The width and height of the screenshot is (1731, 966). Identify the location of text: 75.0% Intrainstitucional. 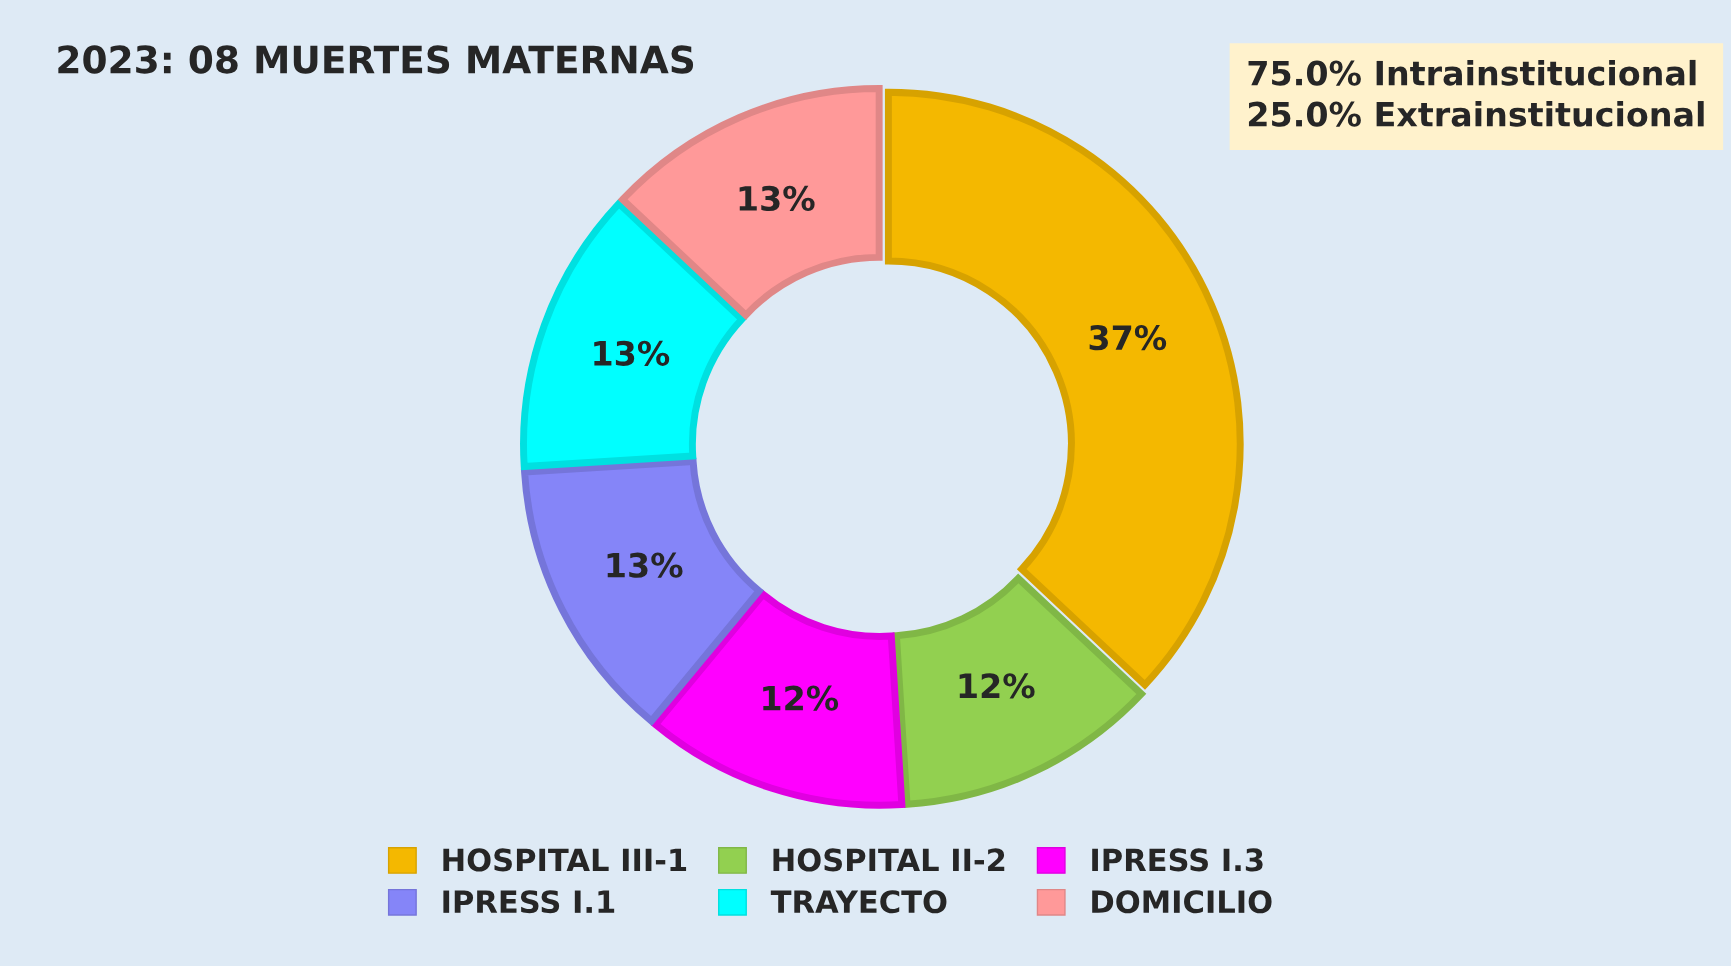
(1472, 72).